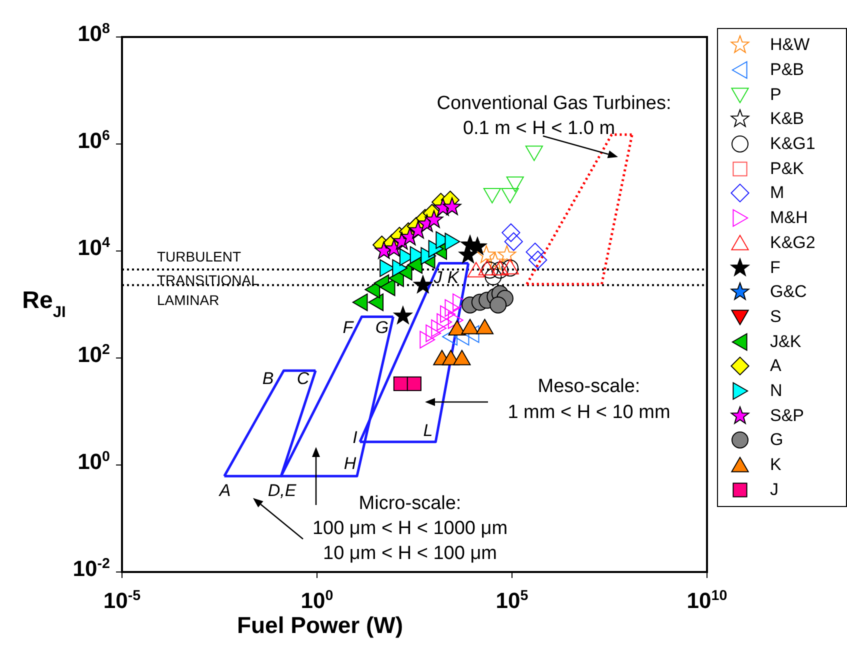 This screenshot has width=847, height=650. What do you see at coordinates (410, 553) in the screenshot?
I see `annotation: 10 μm < H < 100 μm` at bounding box center [410, 553].